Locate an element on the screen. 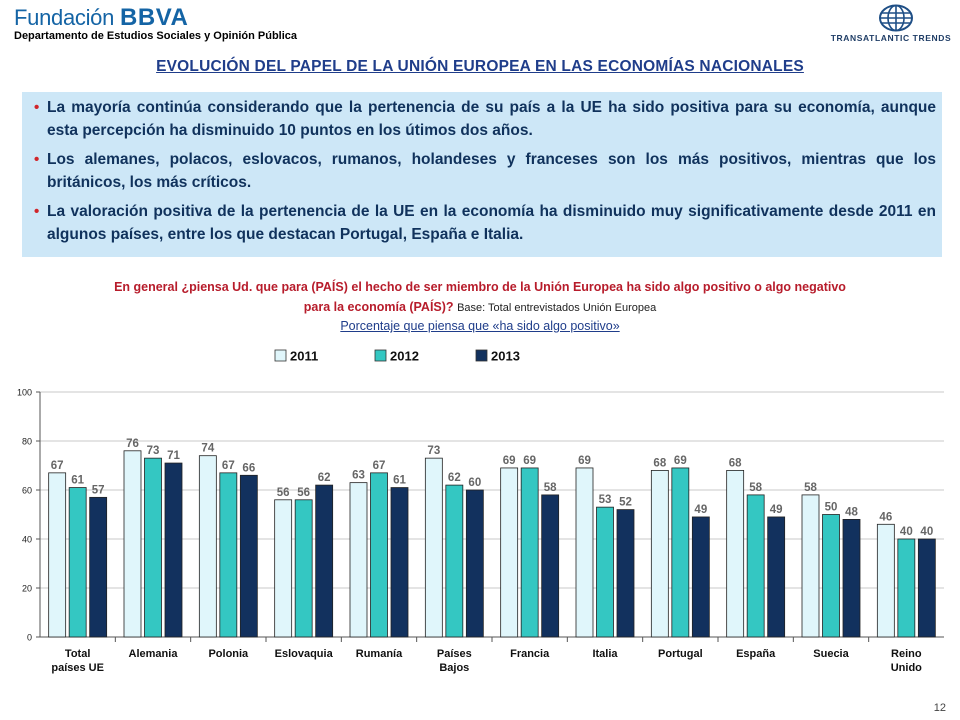 The width and height of the screenshot is (960, 720). y-tick-label: 20 is located at coordinates (27, 589).